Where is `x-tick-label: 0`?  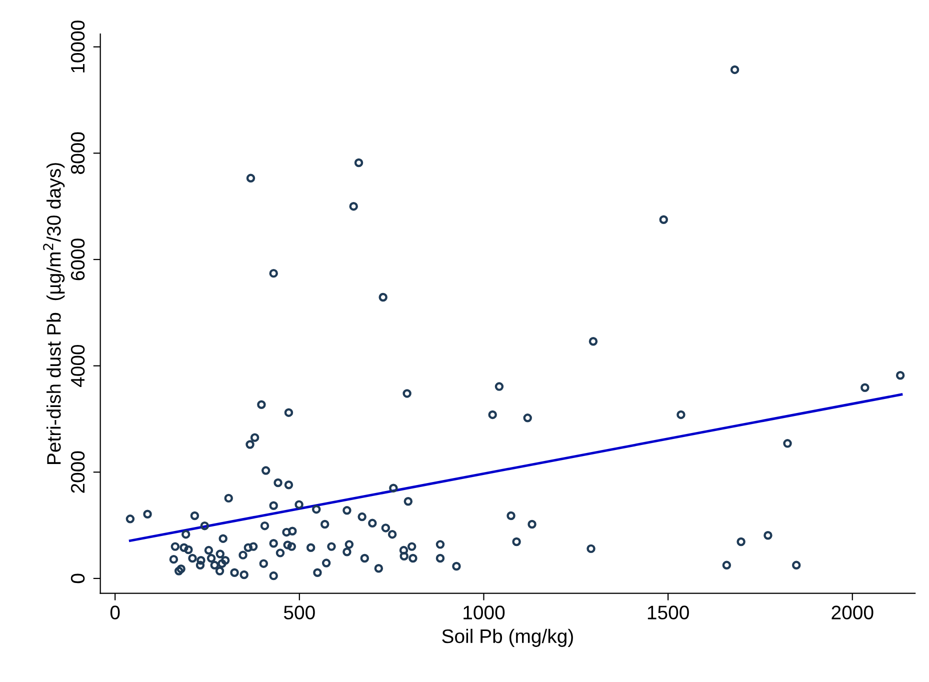 x-tick-label: 0 is located at coordinates (115, 613).